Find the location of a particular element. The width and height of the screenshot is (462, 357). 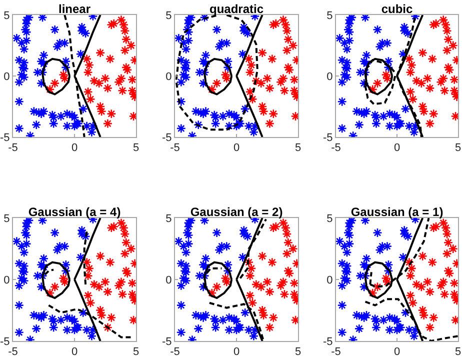

chart-title: Gaussian (a = 2) is located at coordinates (236, 212).